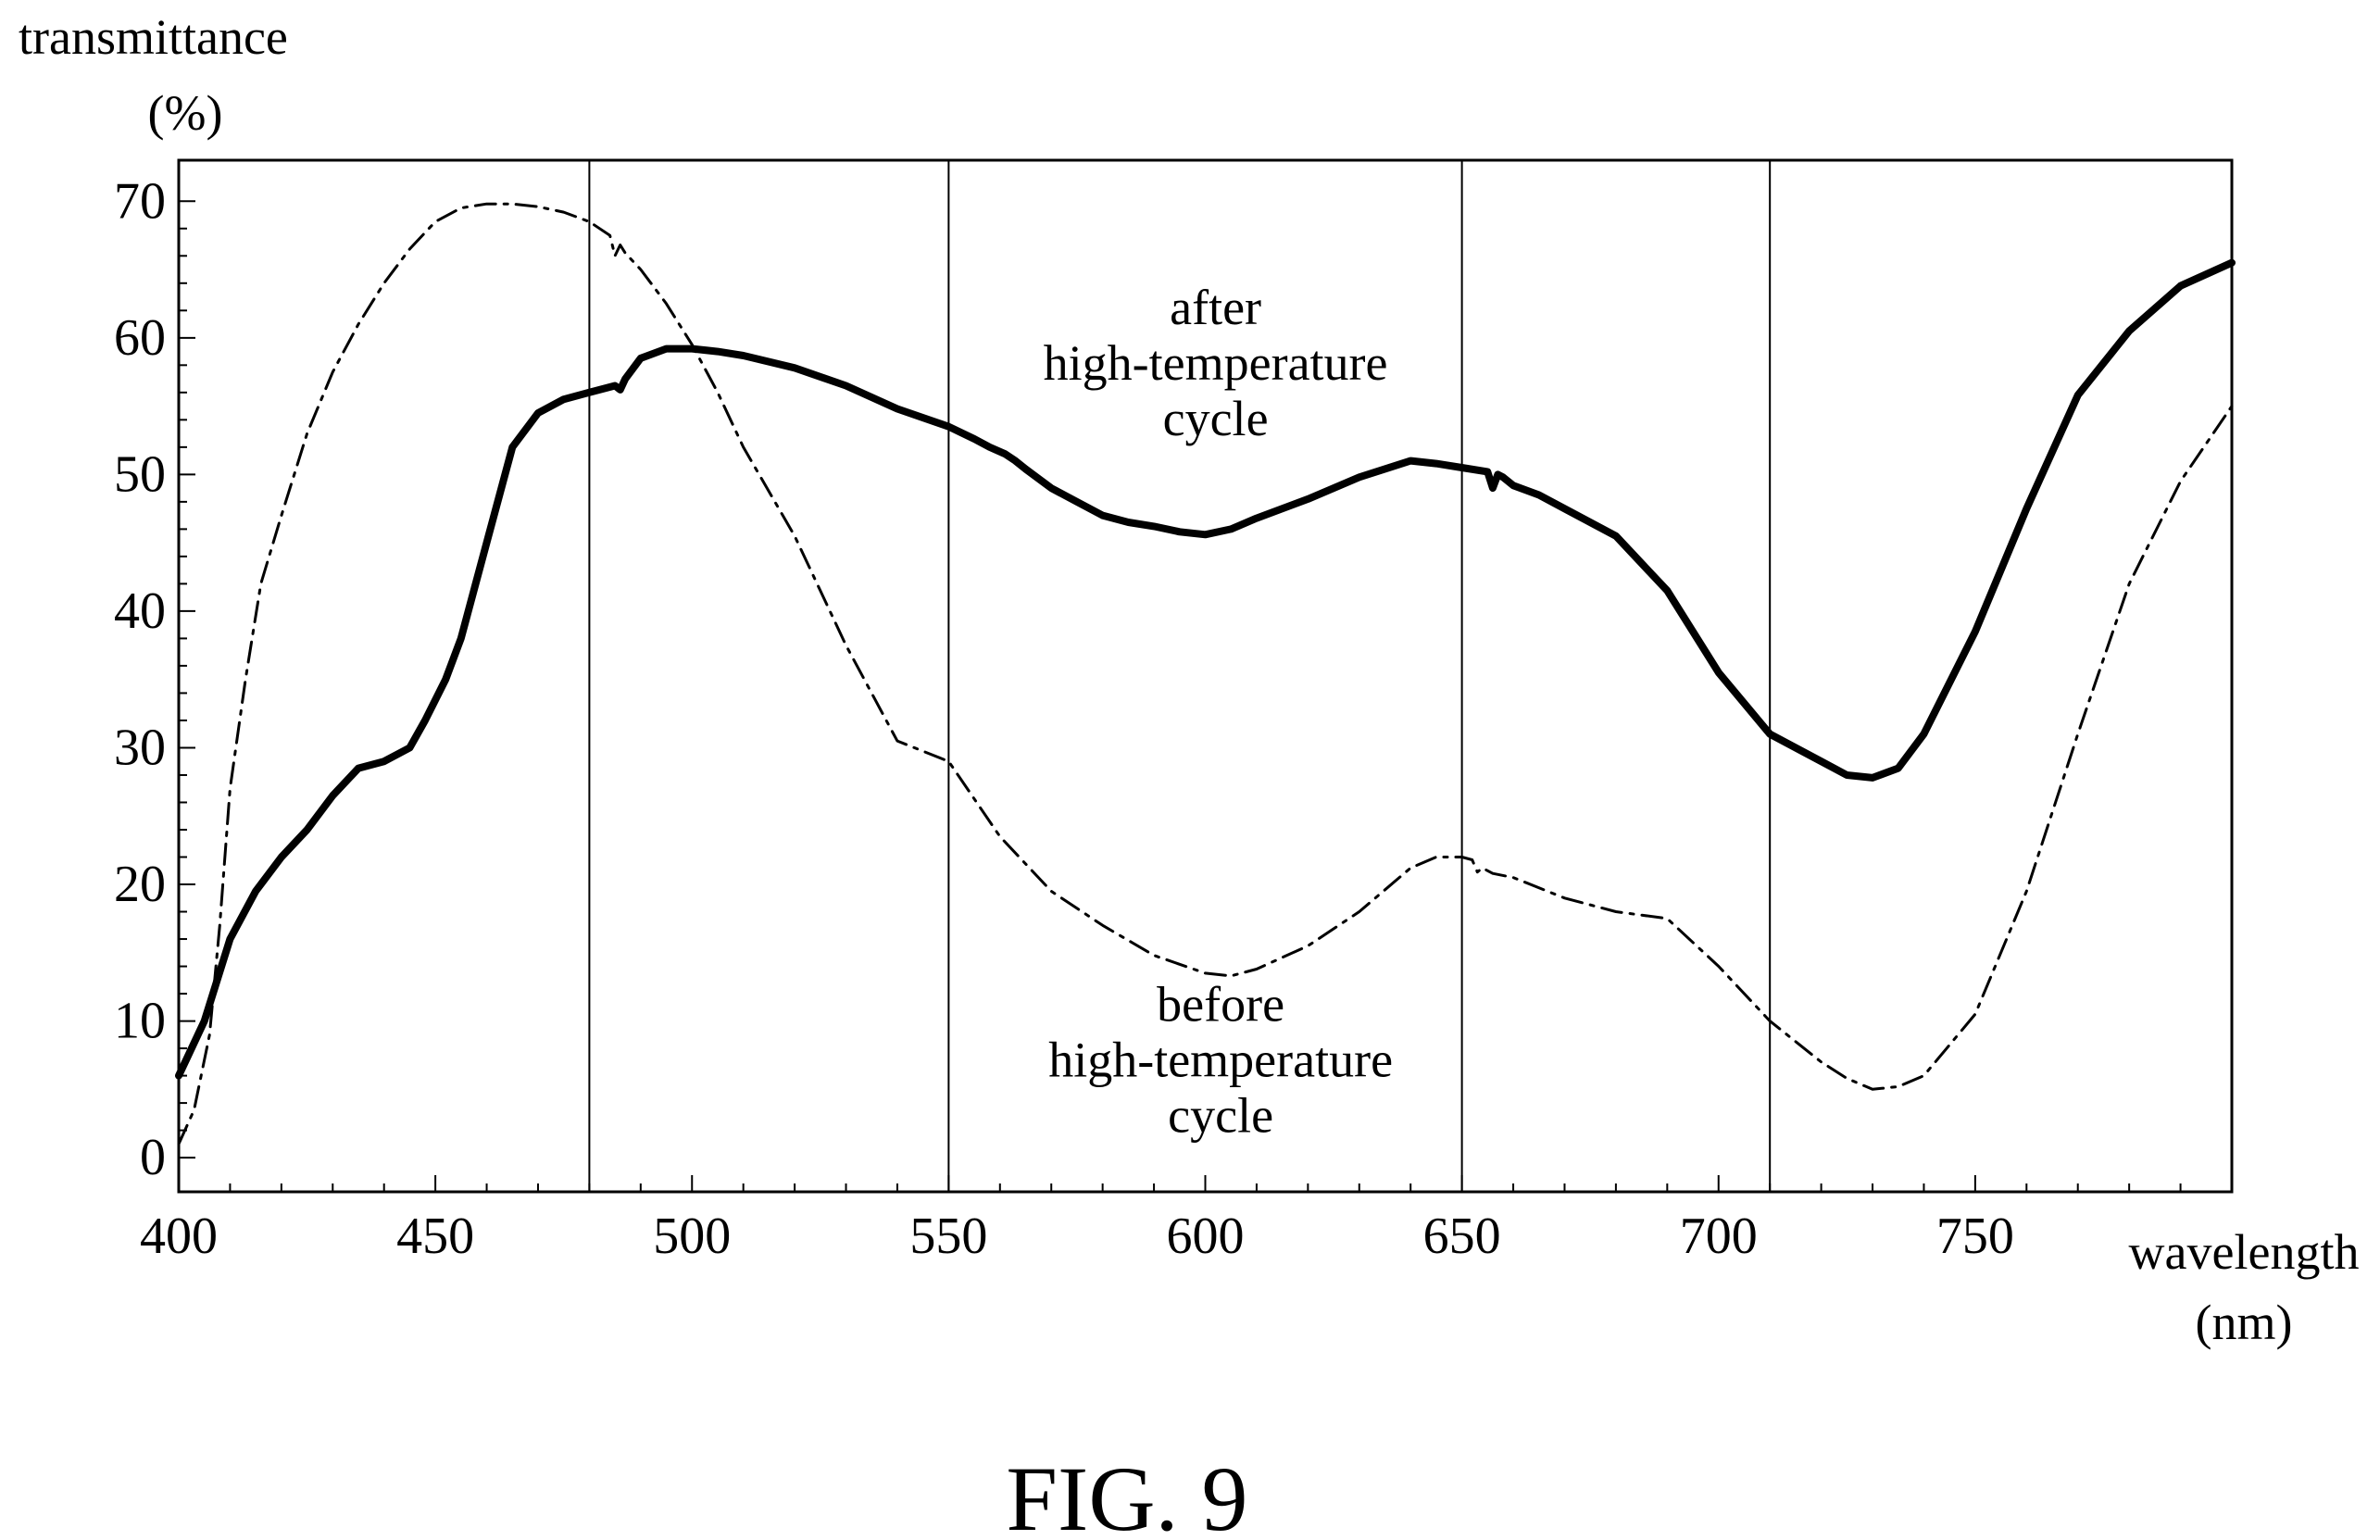 This screenshot has height=1540, width=2380. Describe the element at coordinates (140, 1021) in the screenshot. I see `y-tick-label: 10` at that location.